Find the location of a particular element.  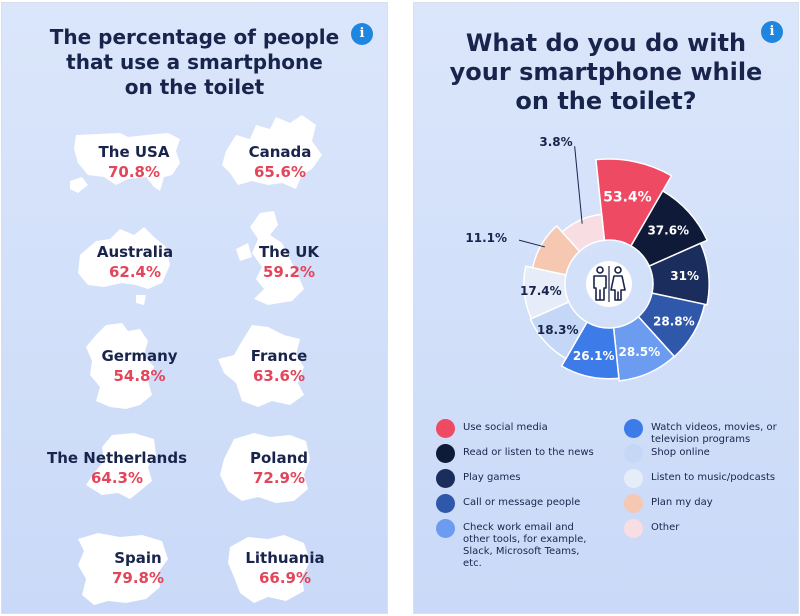

restroom-icon is located at coordinates (609, 284).